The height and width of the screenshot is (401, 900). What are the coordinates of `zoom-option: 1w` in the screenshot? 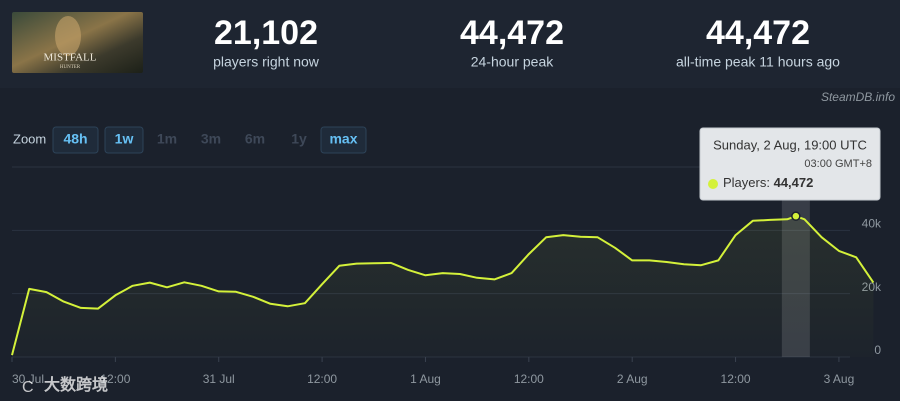 It's located at (124, 139).